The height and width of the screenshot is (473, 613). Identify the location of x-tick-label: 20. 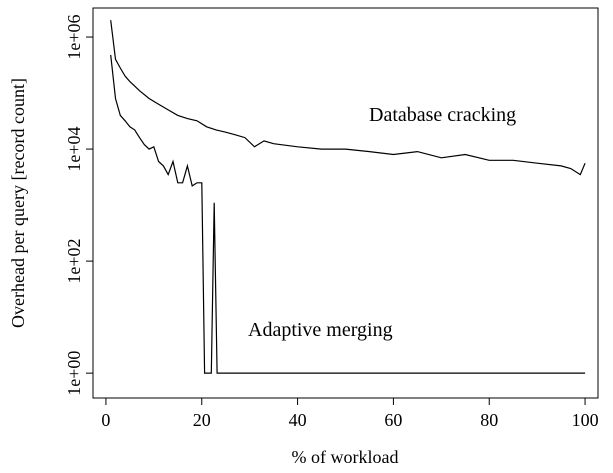
(202, 420).